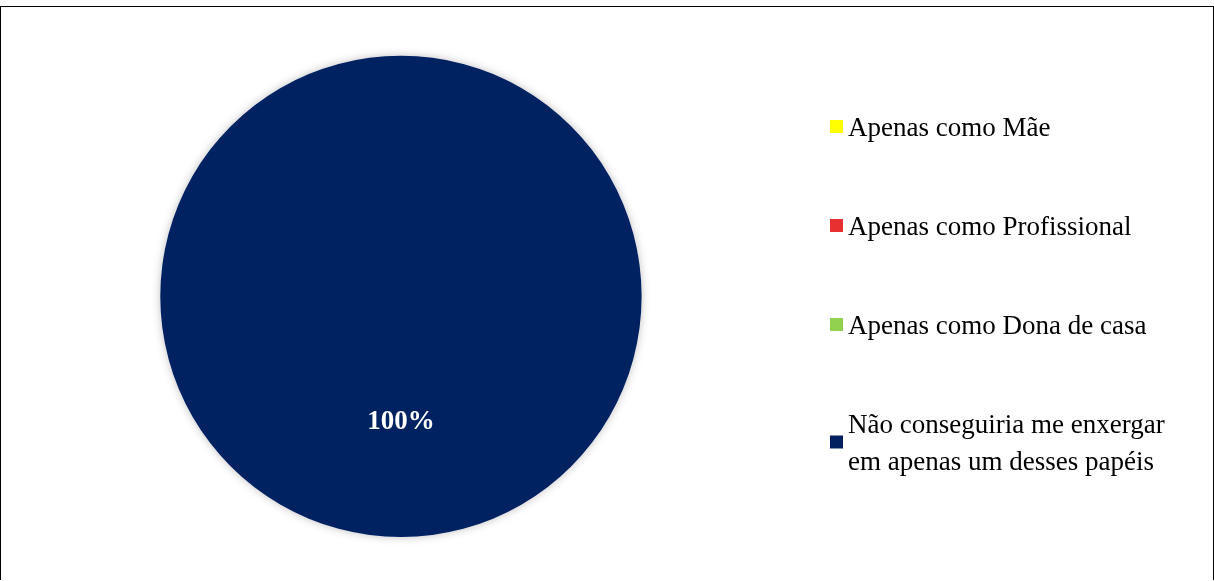 This screenshot has height=581, width=1214. I want to click on legend-label: Apenas como Dona de casa, so click(997, 324).